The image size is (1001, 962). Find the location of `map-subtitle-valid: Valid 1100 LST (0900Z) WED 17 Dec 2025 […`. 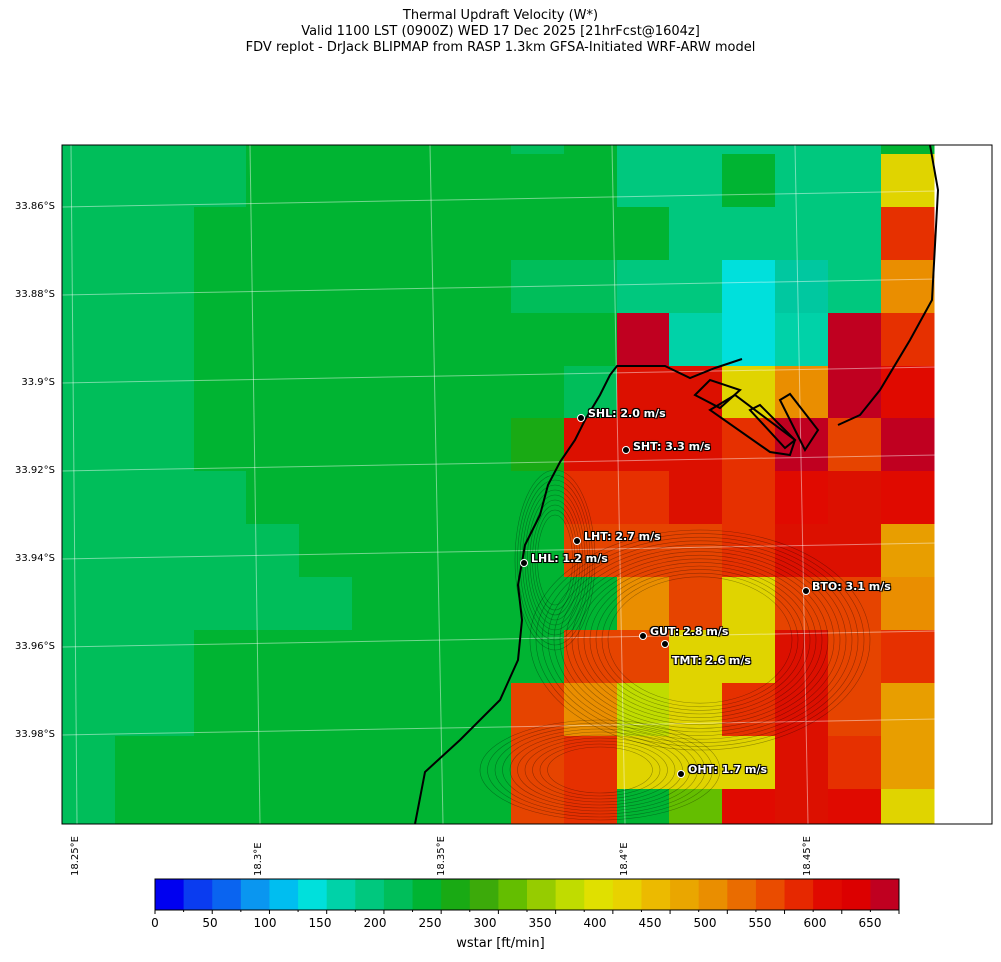

map-subtitle-valid: Valid 1100 LST (0900Z) WED 17 Dec 2025 [… is located at coordinates (500, 31).